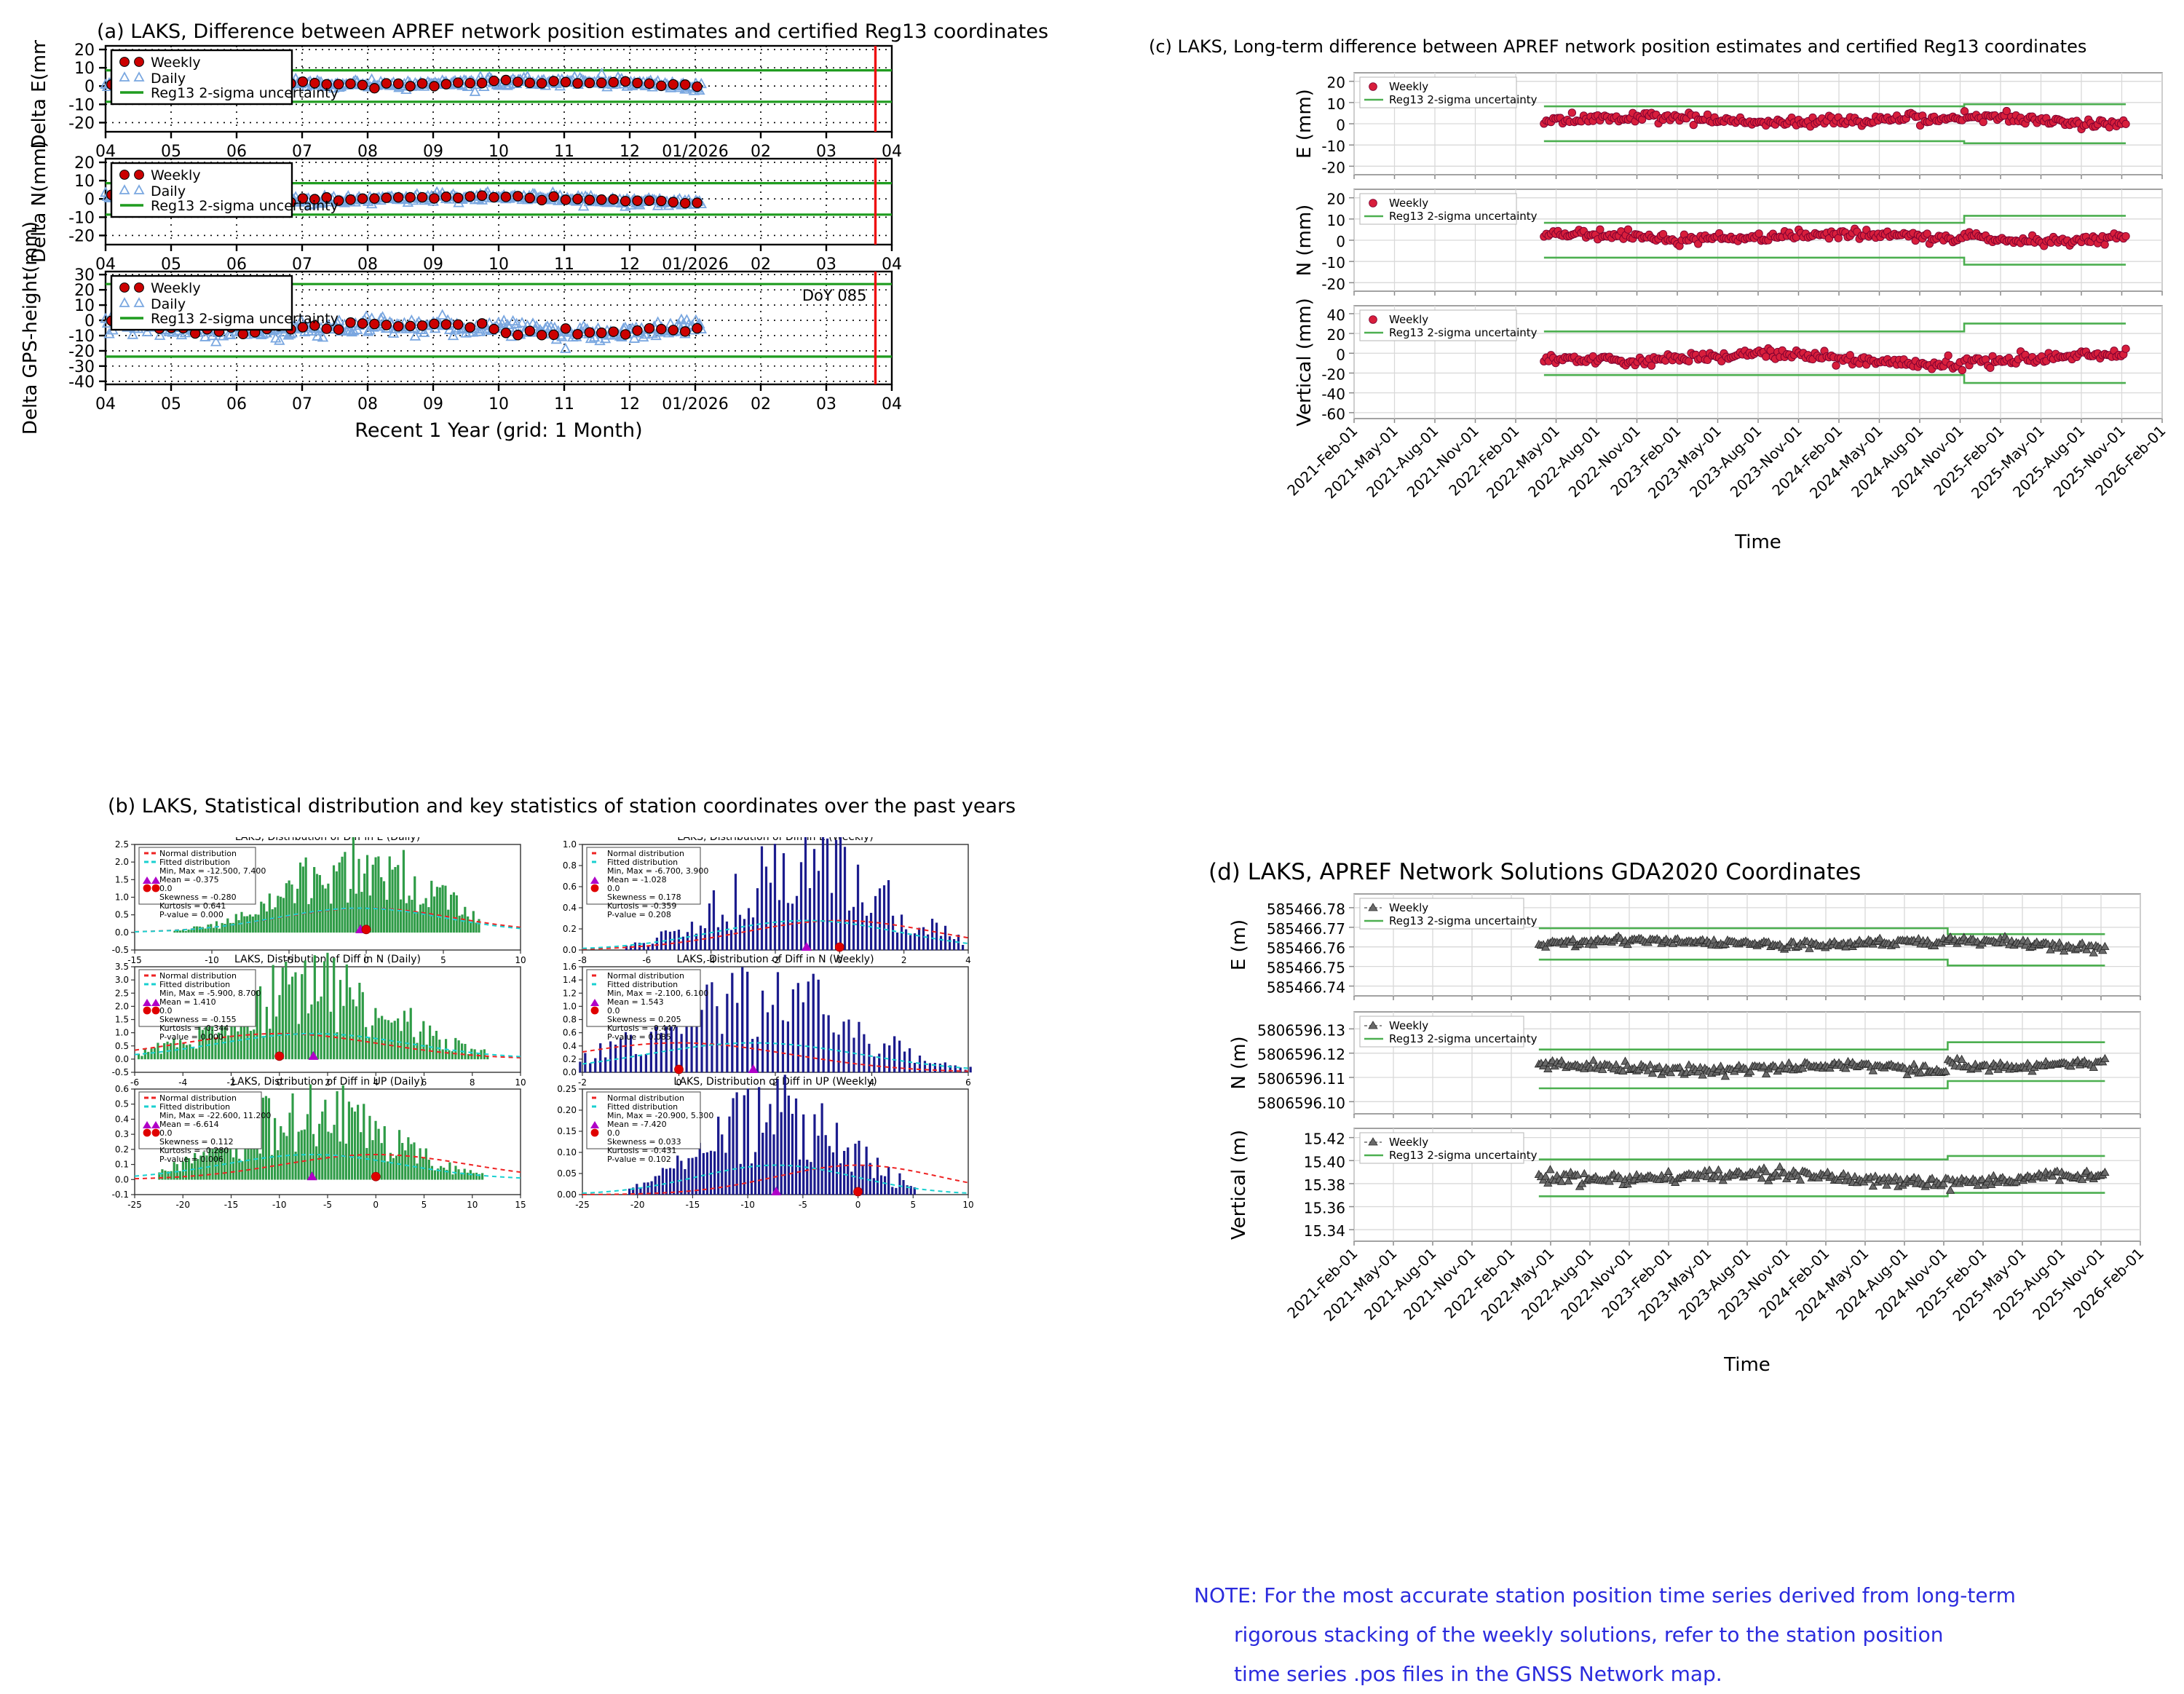  I want to click on legend-zero: 0.0, so click(166, 1133).